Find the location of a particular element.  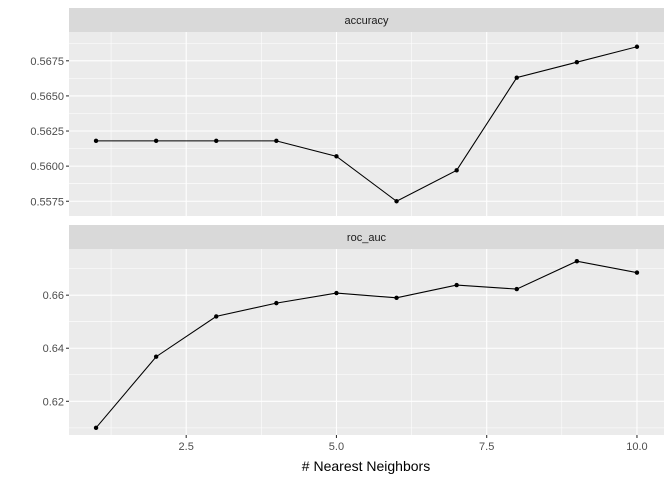

x-tick-label: 2.5 is located at coordinates (186, 447).